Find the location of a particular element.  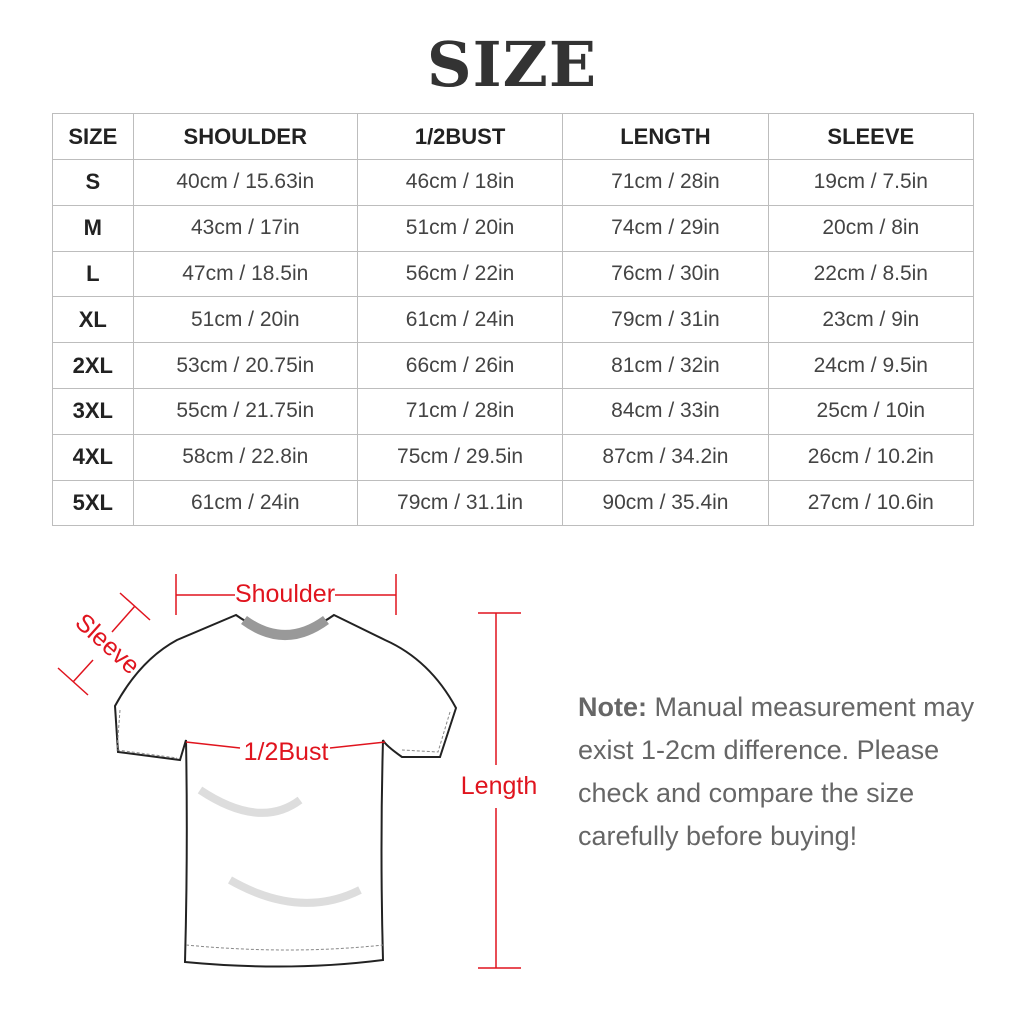

measurement-cell: 24cm / 9.5in is located at coordinates (871, 365).